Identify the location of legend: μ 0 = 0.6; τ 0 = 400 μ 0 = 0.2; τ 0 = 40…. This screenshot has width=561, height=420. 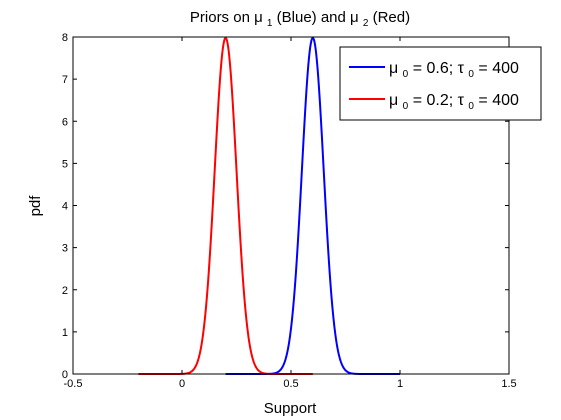
(440, 83).